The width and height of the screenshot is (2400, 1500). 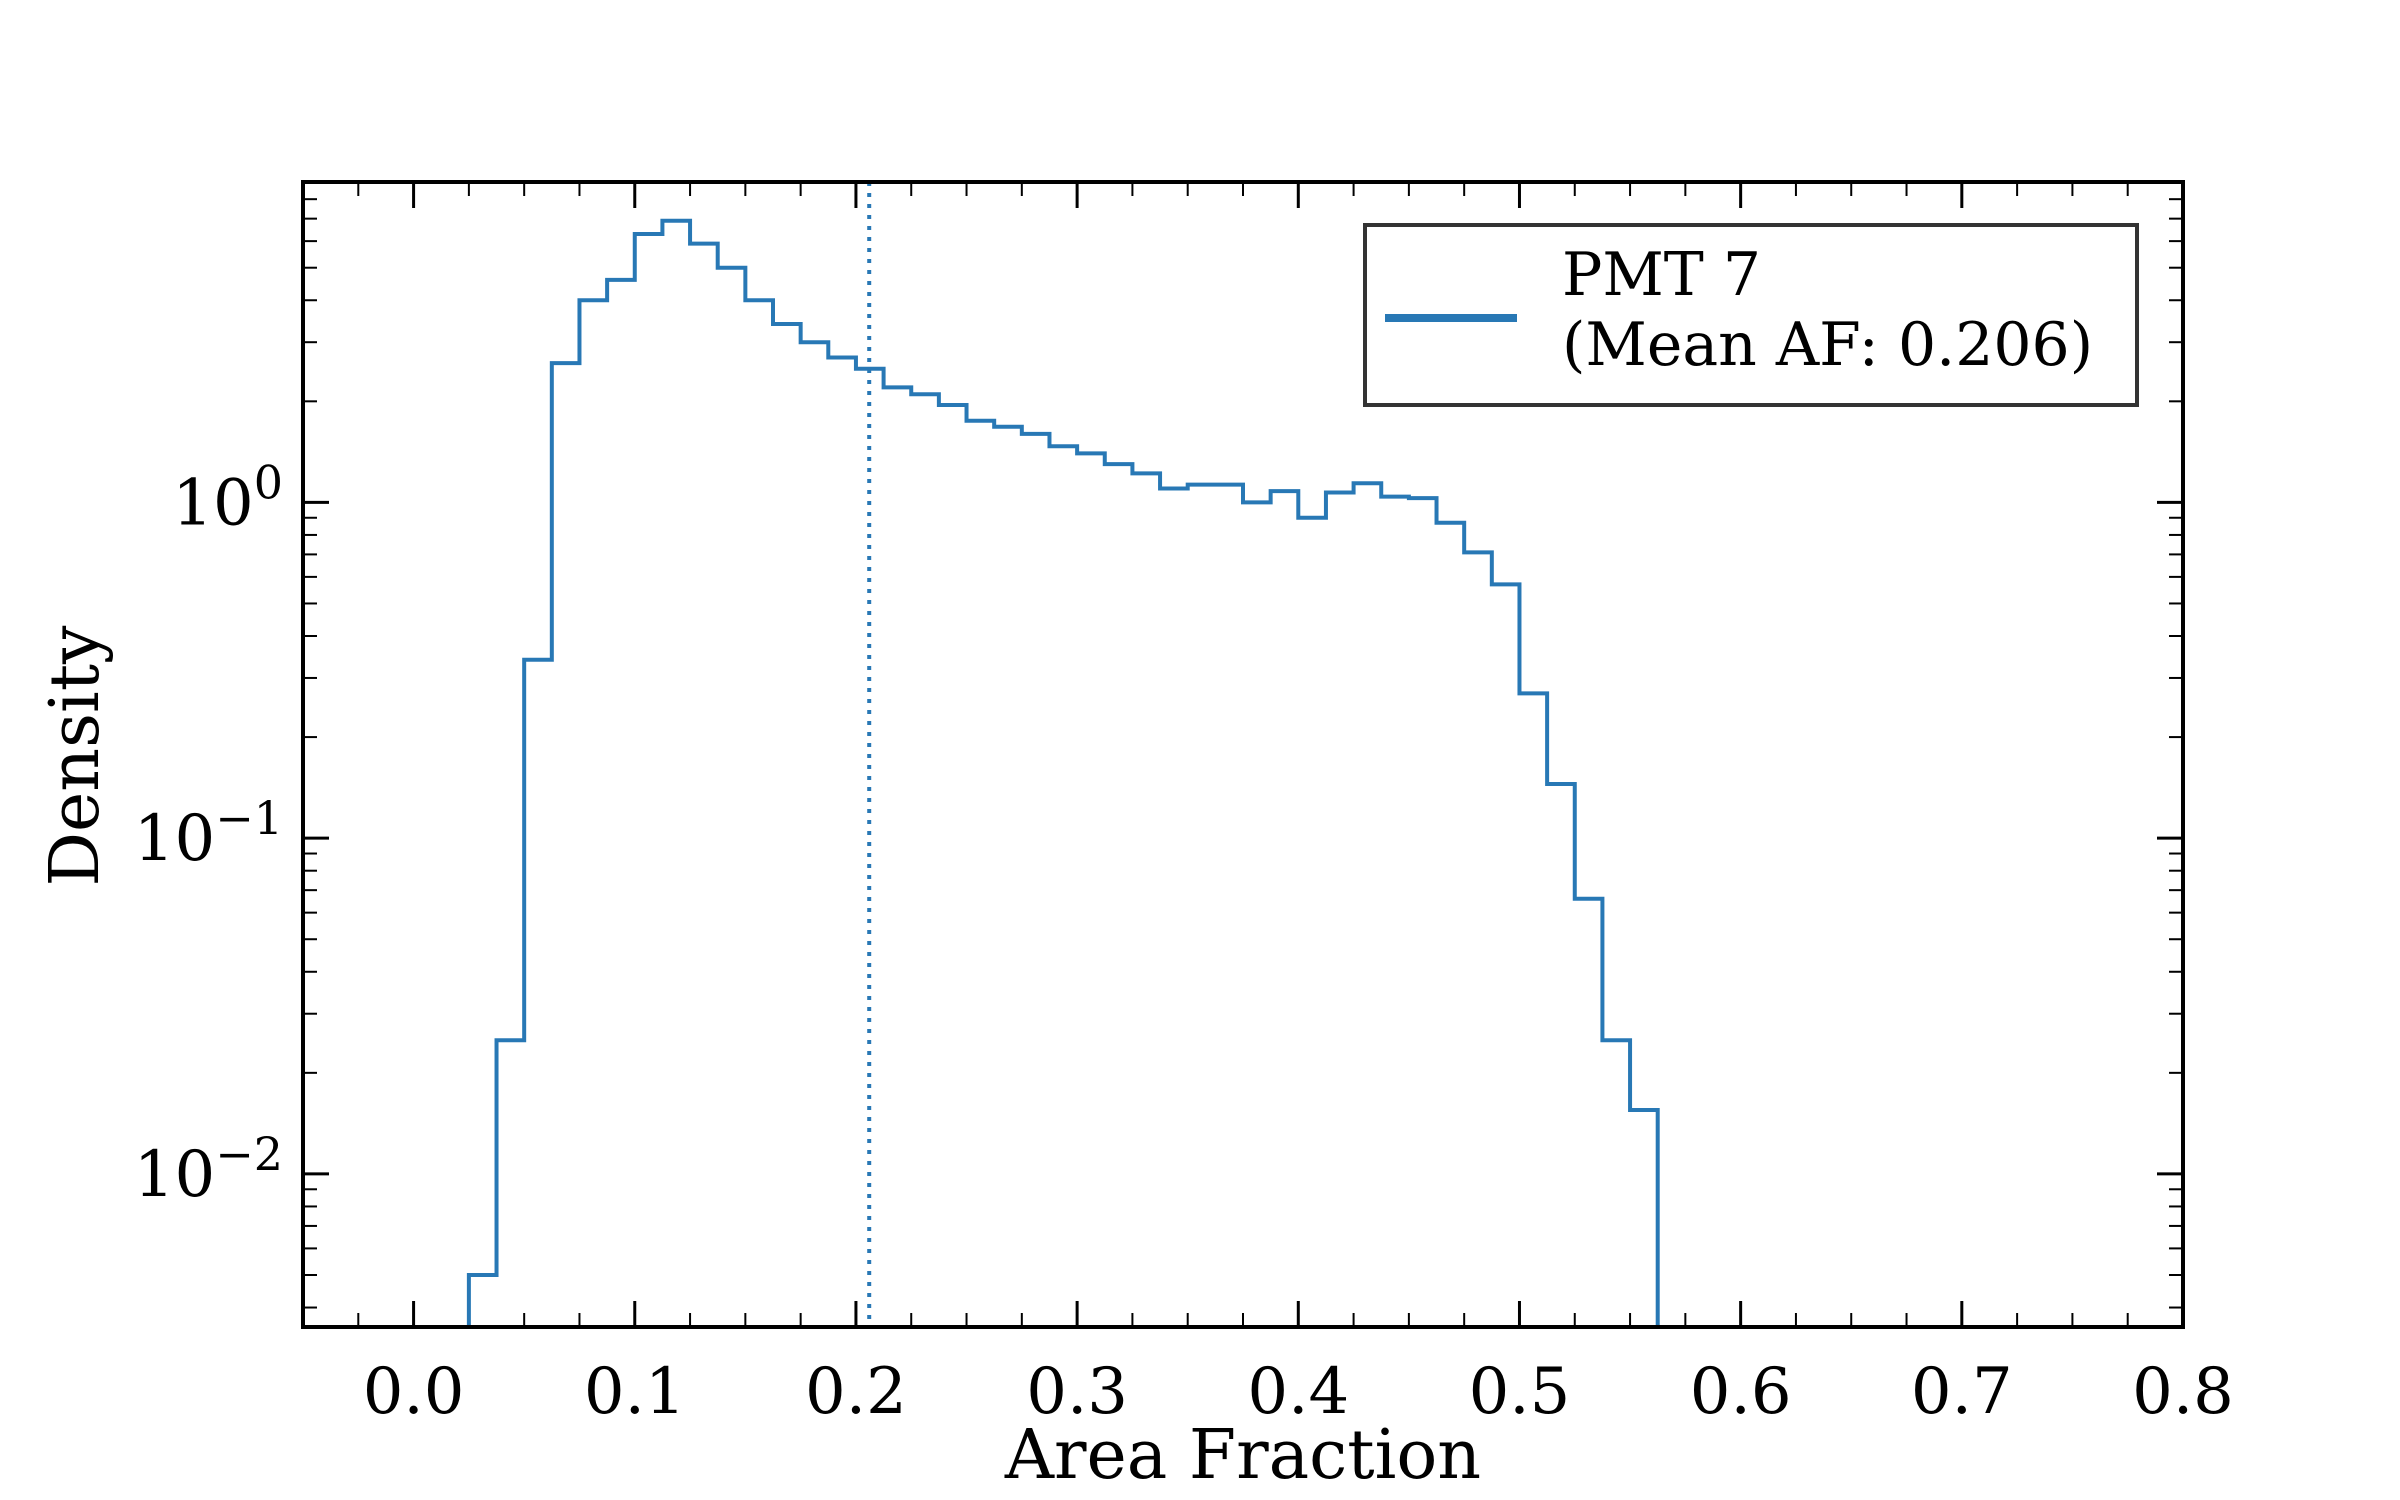 What do you see at coordinates (75, 756) in the screenshot?
I see `y-axis-label: Density` at bounding box center [75, 756].